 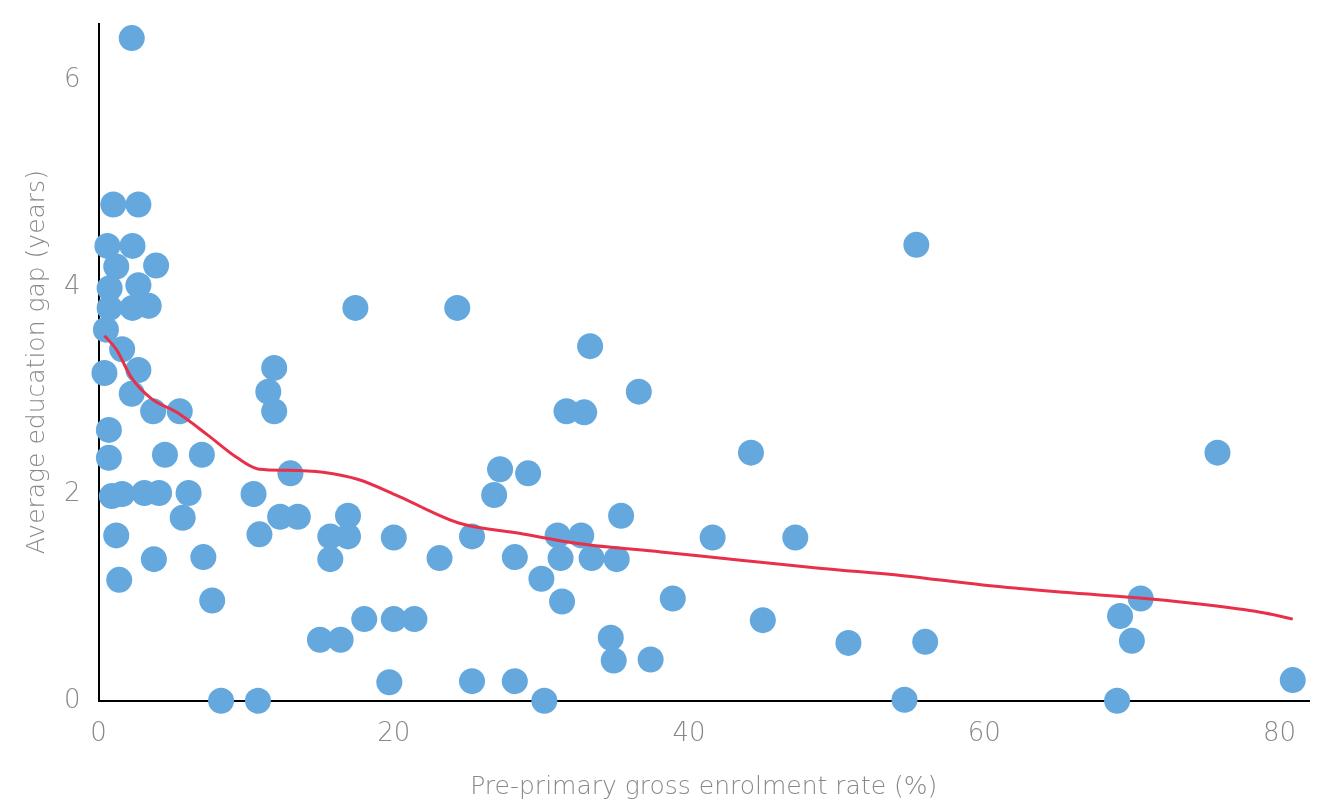 I want to click on x-tick-label: 80, so click(x=1279, y=732).